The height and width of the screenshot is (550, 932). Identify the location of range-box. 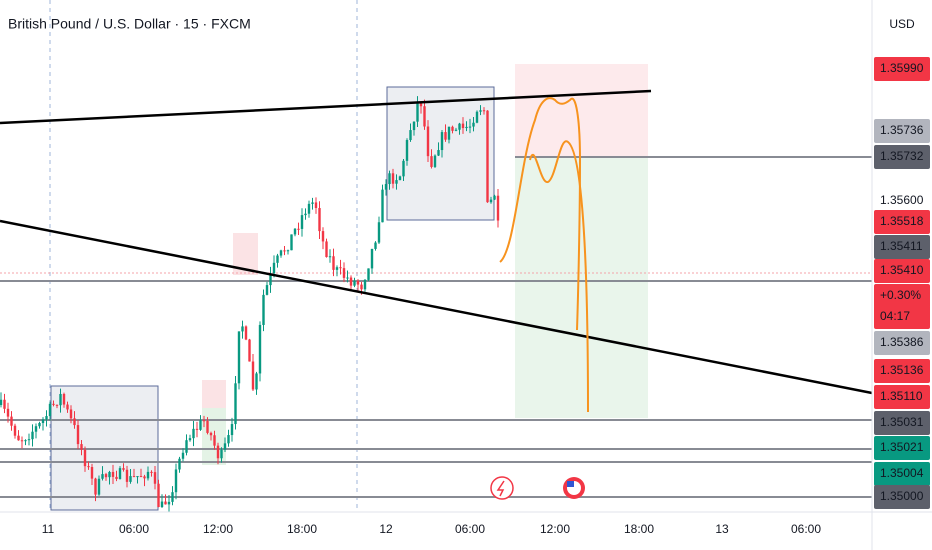
(440, 153).